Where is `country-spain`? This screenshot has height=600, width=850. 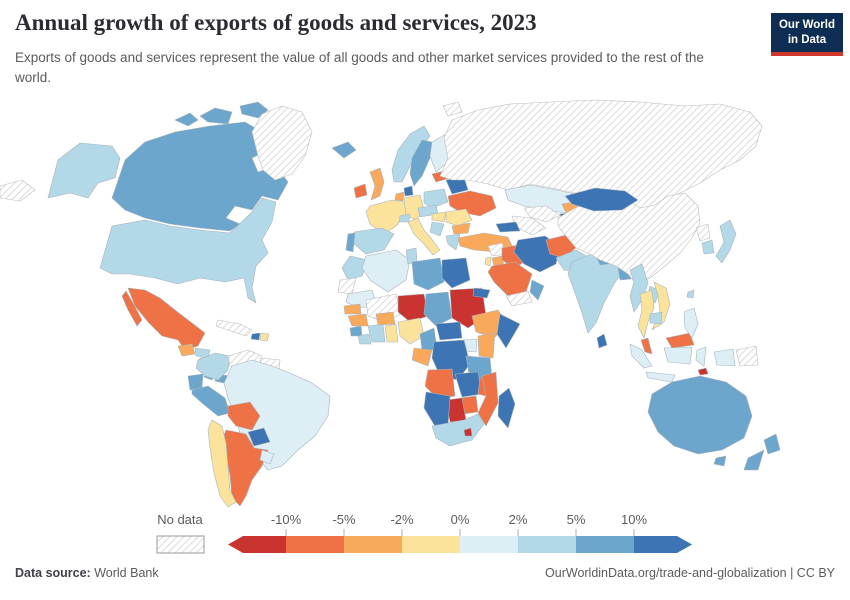 country-spain is located at coordinates (374, 241).